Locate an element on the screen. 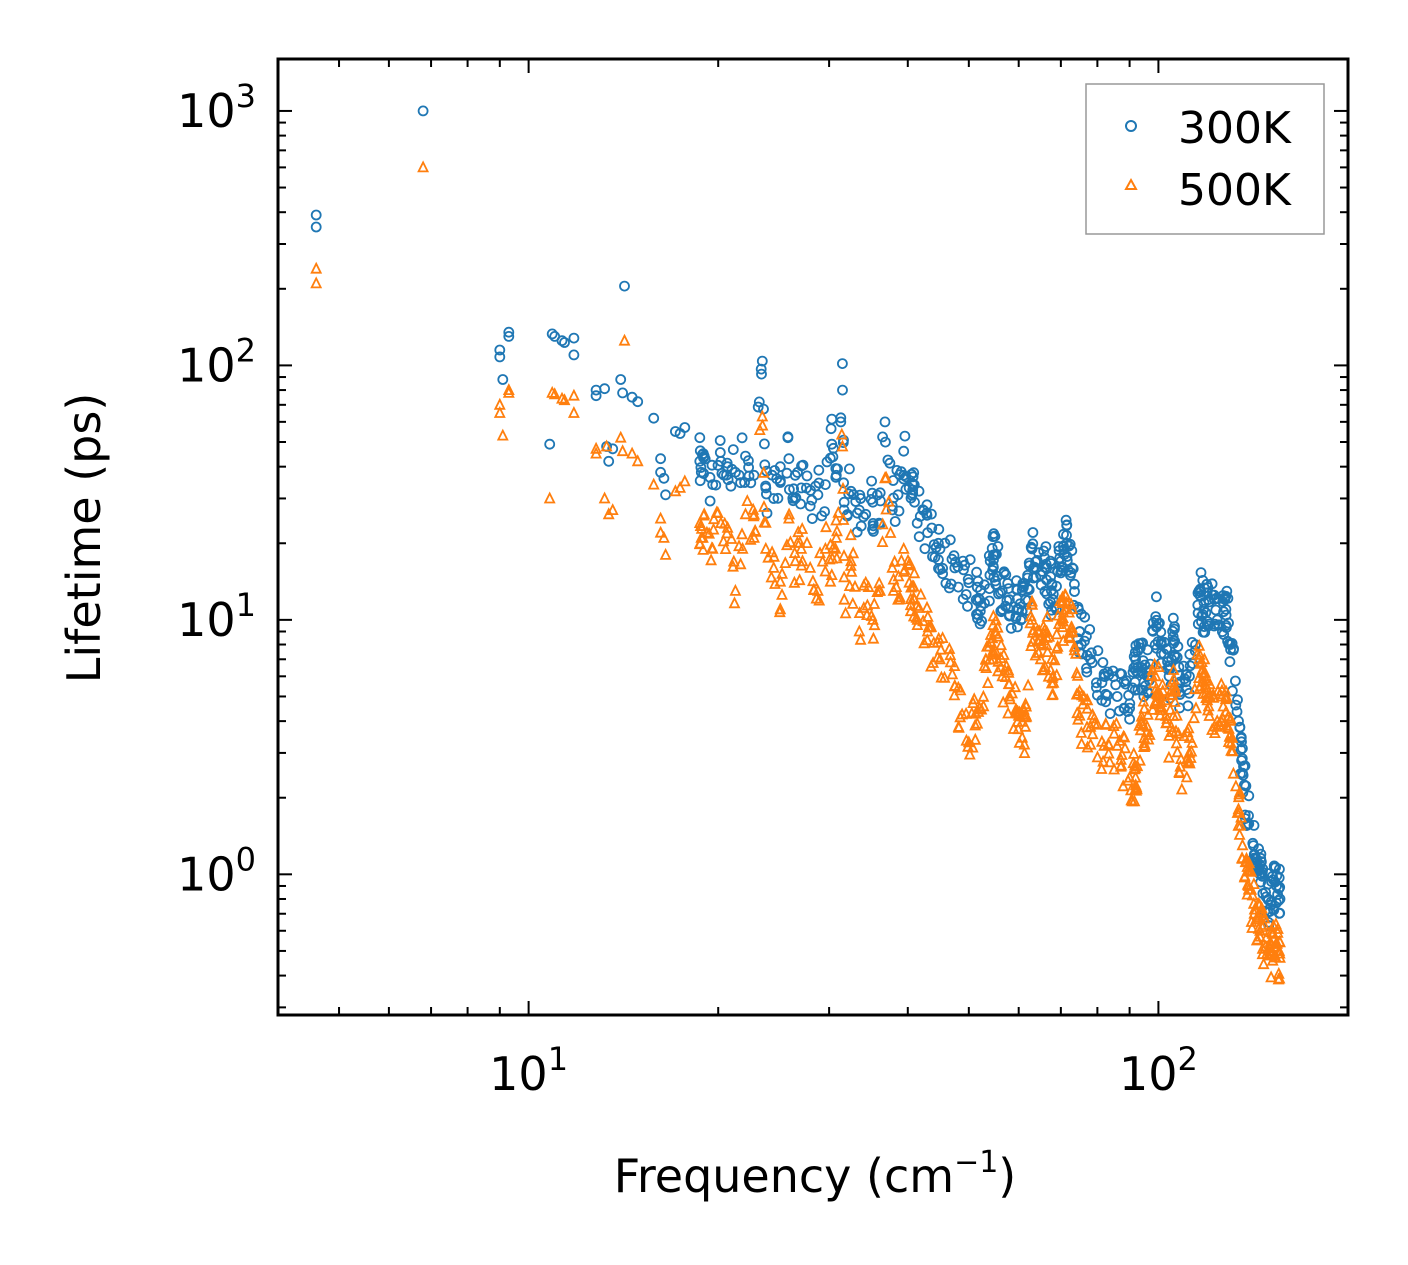 This screenshot has height=1265, width=1408. y-tick-label-base: 10 is located at coordinates (206, 111).